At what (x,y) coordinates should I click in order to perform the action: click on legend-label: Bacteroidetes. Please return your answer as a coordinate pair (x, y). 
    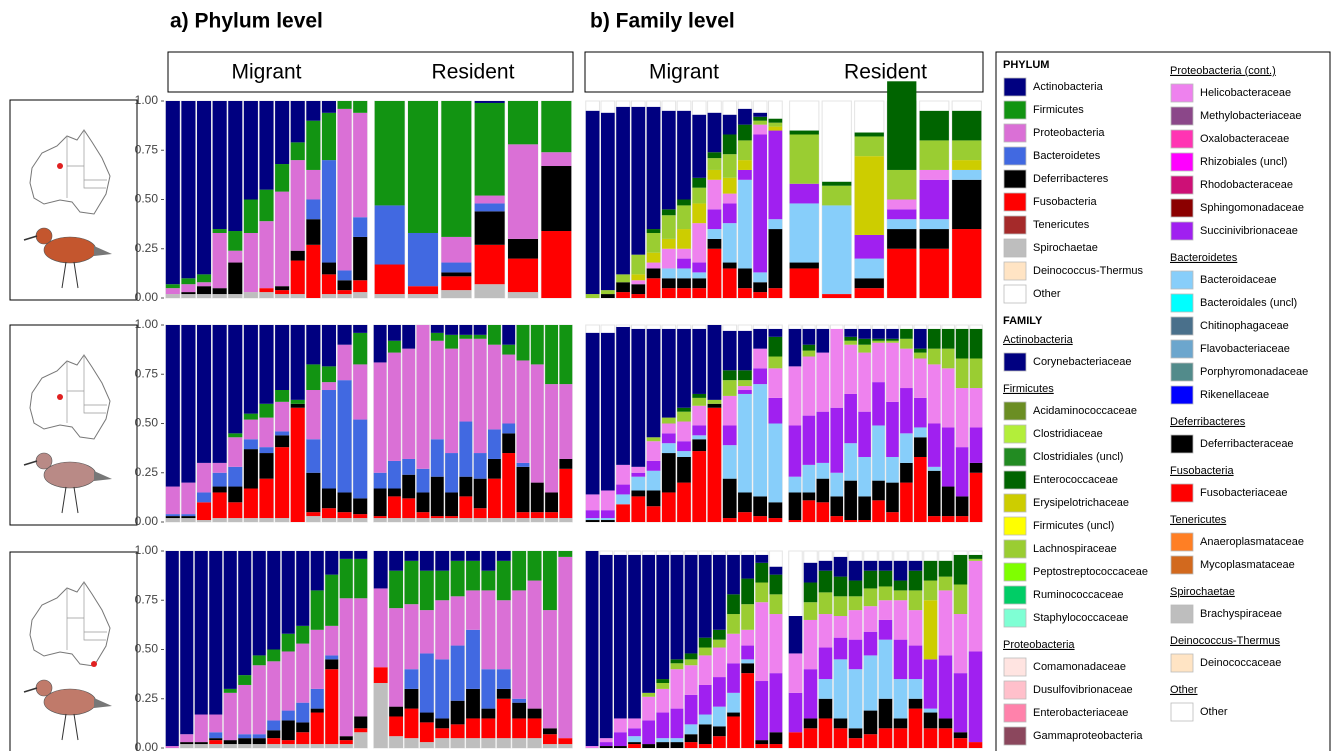
    Looking at the image, I should click on (1067, 156).